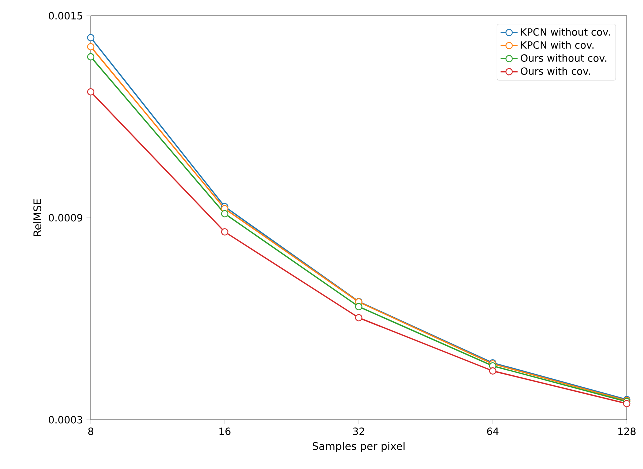 This screenshot has width=643, height=469. I want to click on x-tick-label: 64, so click(493, 432).